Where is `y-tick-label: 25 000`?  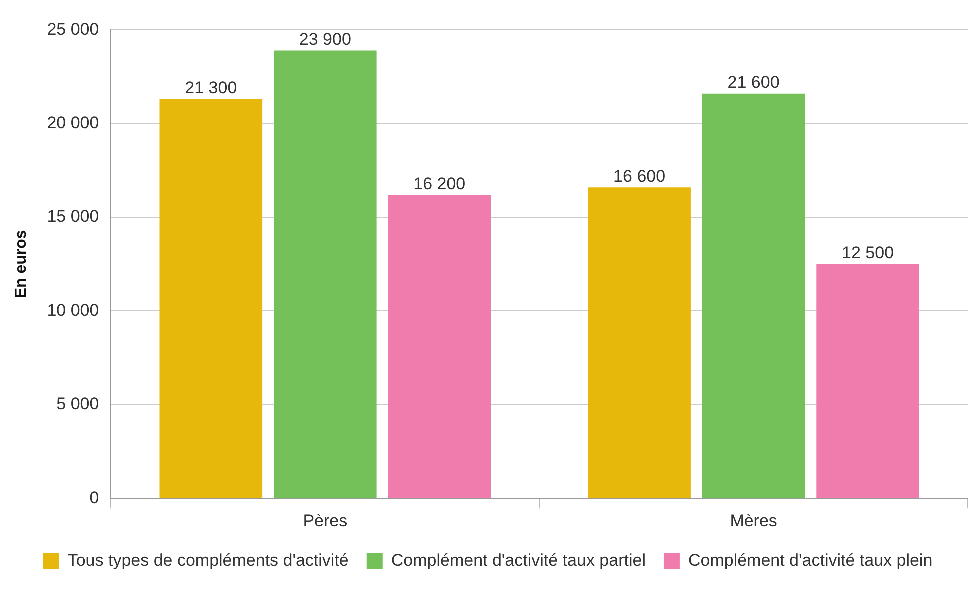
y-tick-label: 25 000 is located at coordinates (73, 29).